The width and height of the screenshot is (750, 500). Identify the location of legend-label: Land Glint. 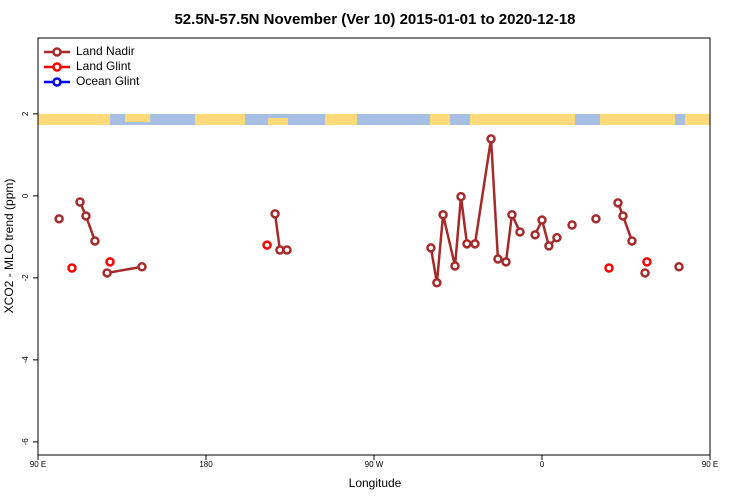
(103, 66).